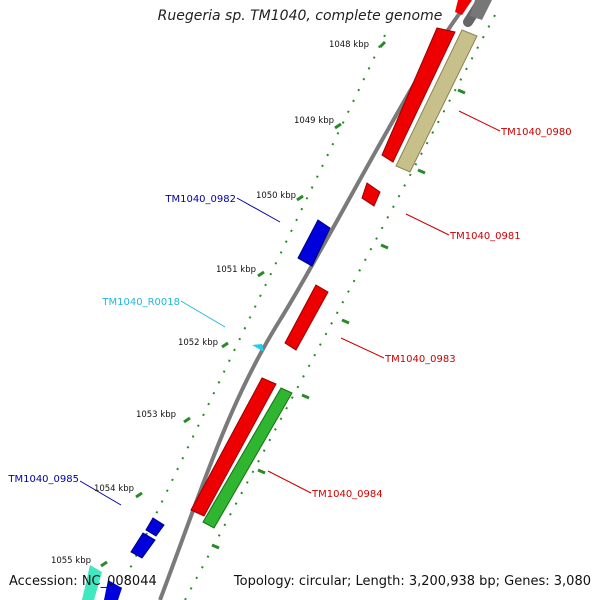 The image size is (600, 600). What do you see at coordinates (71, 561) in the screenshot?
I see `kbp-label: 1055 kbp` at bounding box center [71, 561].